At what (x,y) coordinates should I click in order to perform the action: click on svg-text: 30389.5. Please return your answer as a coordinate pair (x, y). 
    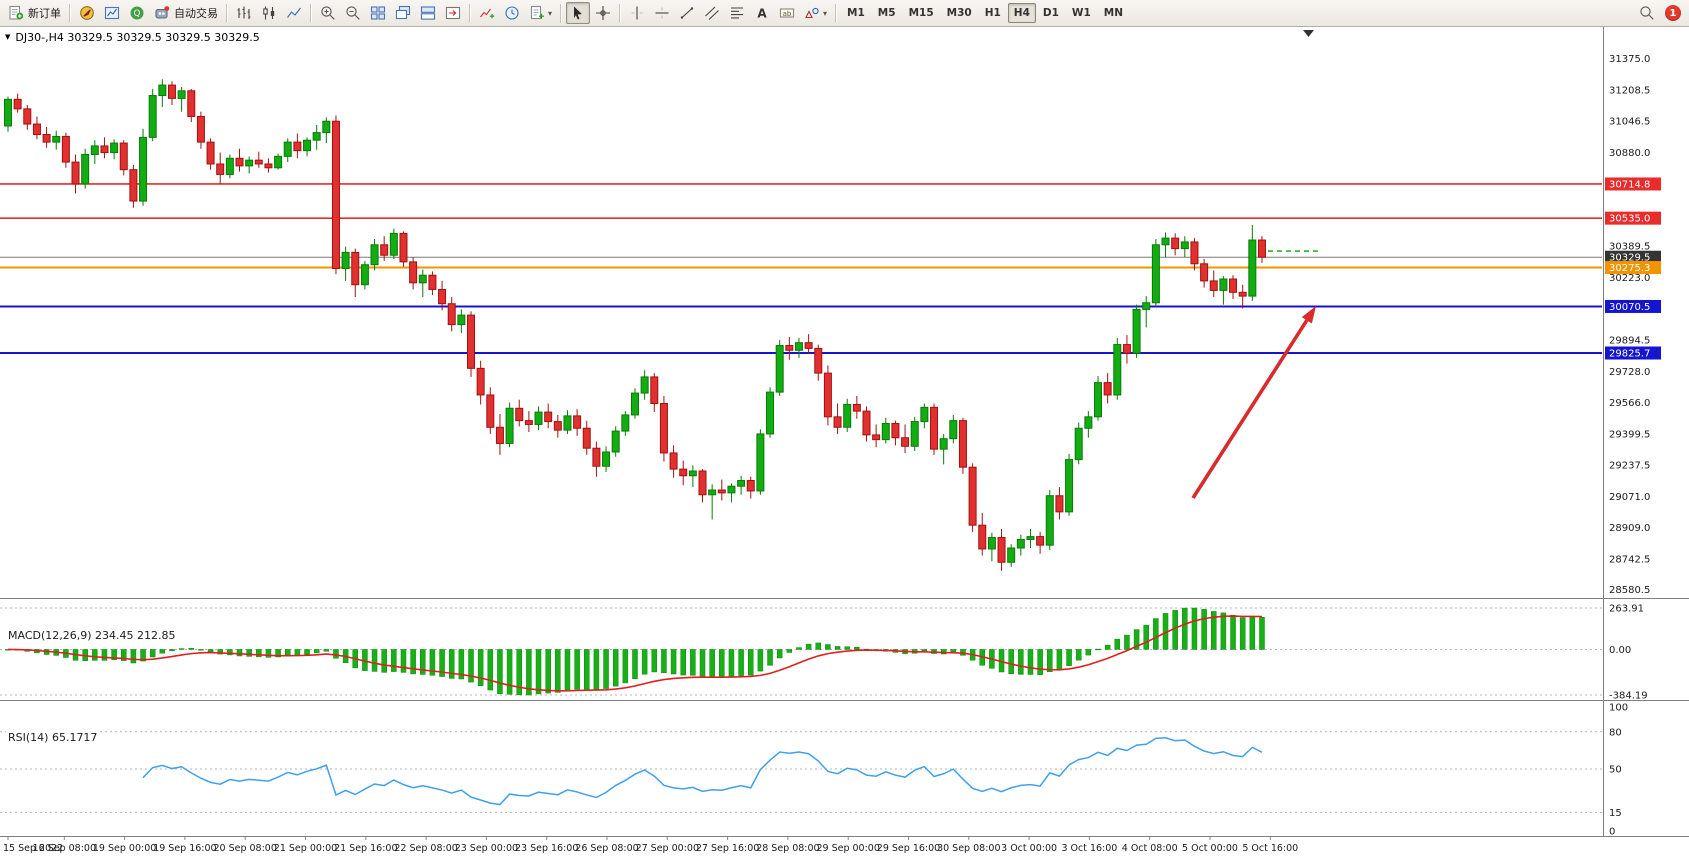
    Looking at the image, I should click on (1629, 246).